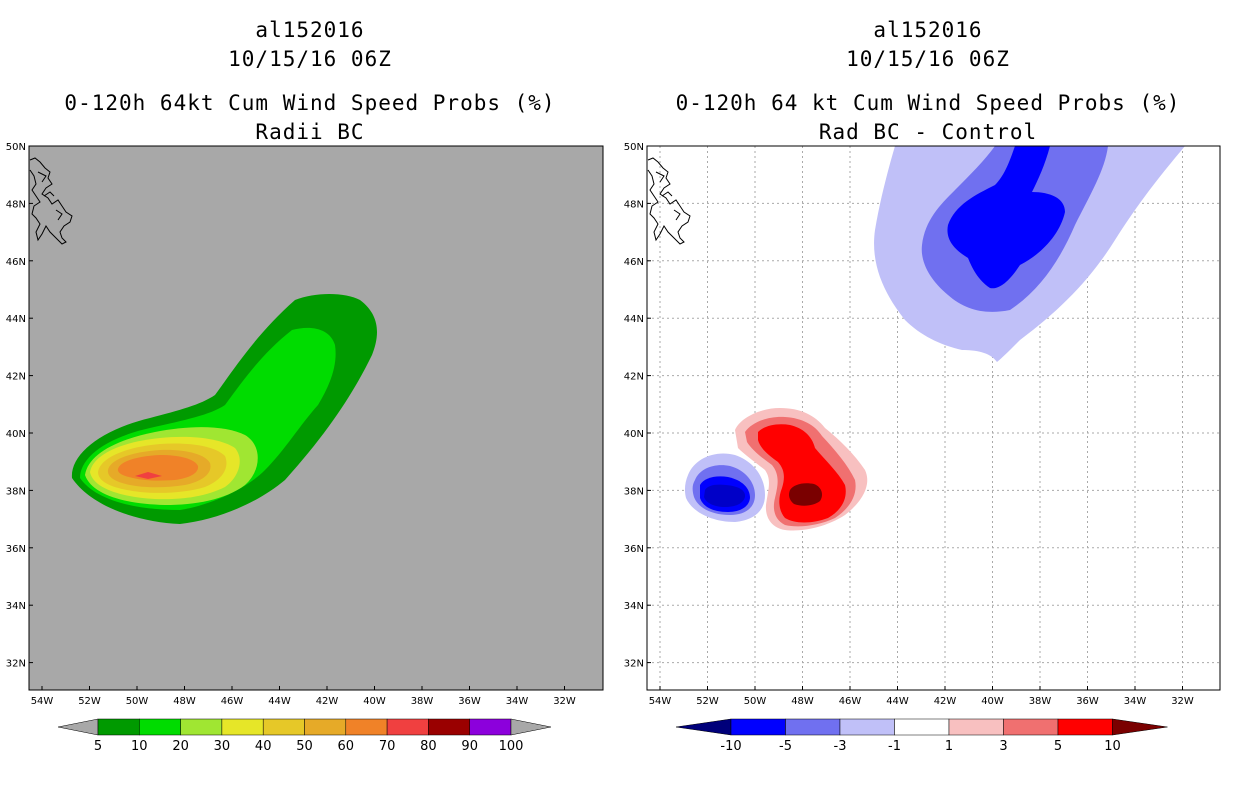  Describe the element at coordinates (928, 103) in the screenshot. I see `right-title: 0-120h 64 kt Cum Wind Speed Probs (%)` at that location.